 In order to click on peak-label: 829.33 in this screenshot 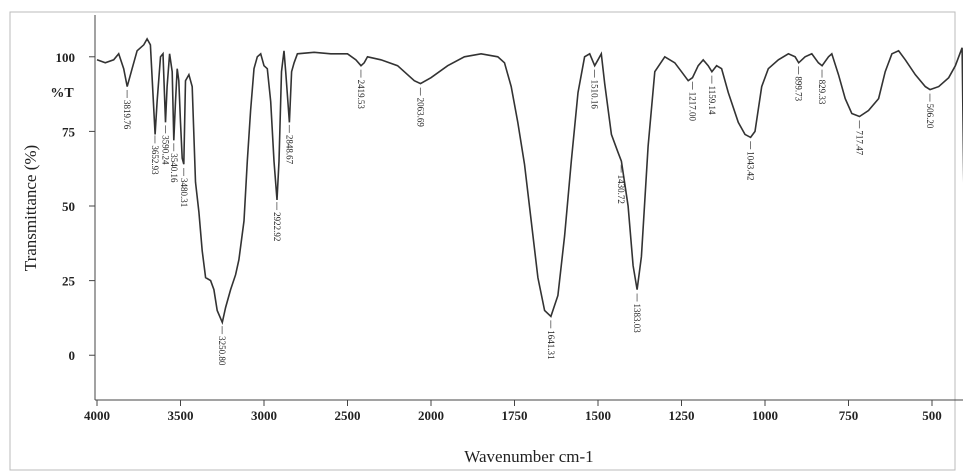, I will do `click(822, 92)`.